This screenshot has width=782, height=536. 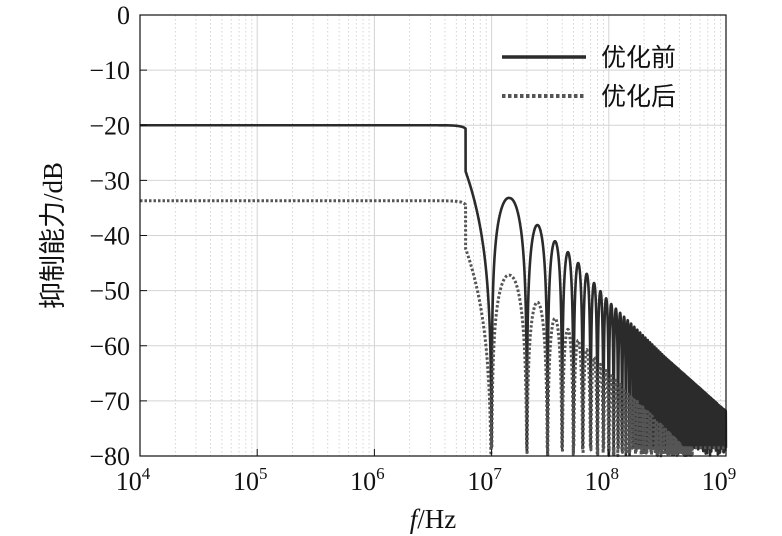 I want to click on x-tick-exponent: 7, so click(x=497, y=473).